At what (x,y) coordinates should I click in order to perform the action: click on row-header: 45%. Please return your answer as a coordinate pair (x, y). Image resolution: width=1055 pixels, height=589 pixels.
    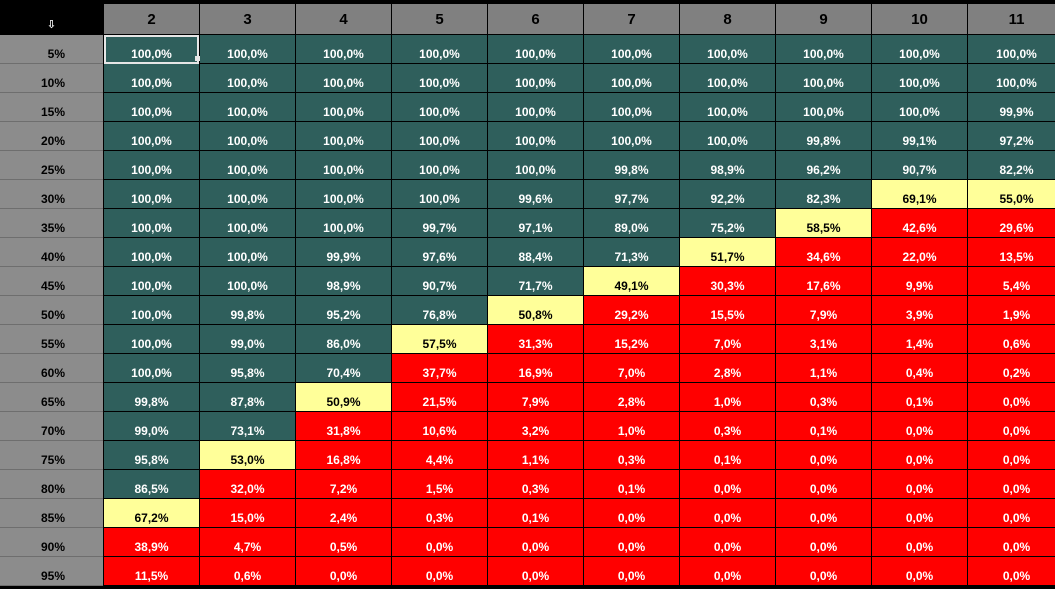
    Looking at the image, I should click on (51, 281).